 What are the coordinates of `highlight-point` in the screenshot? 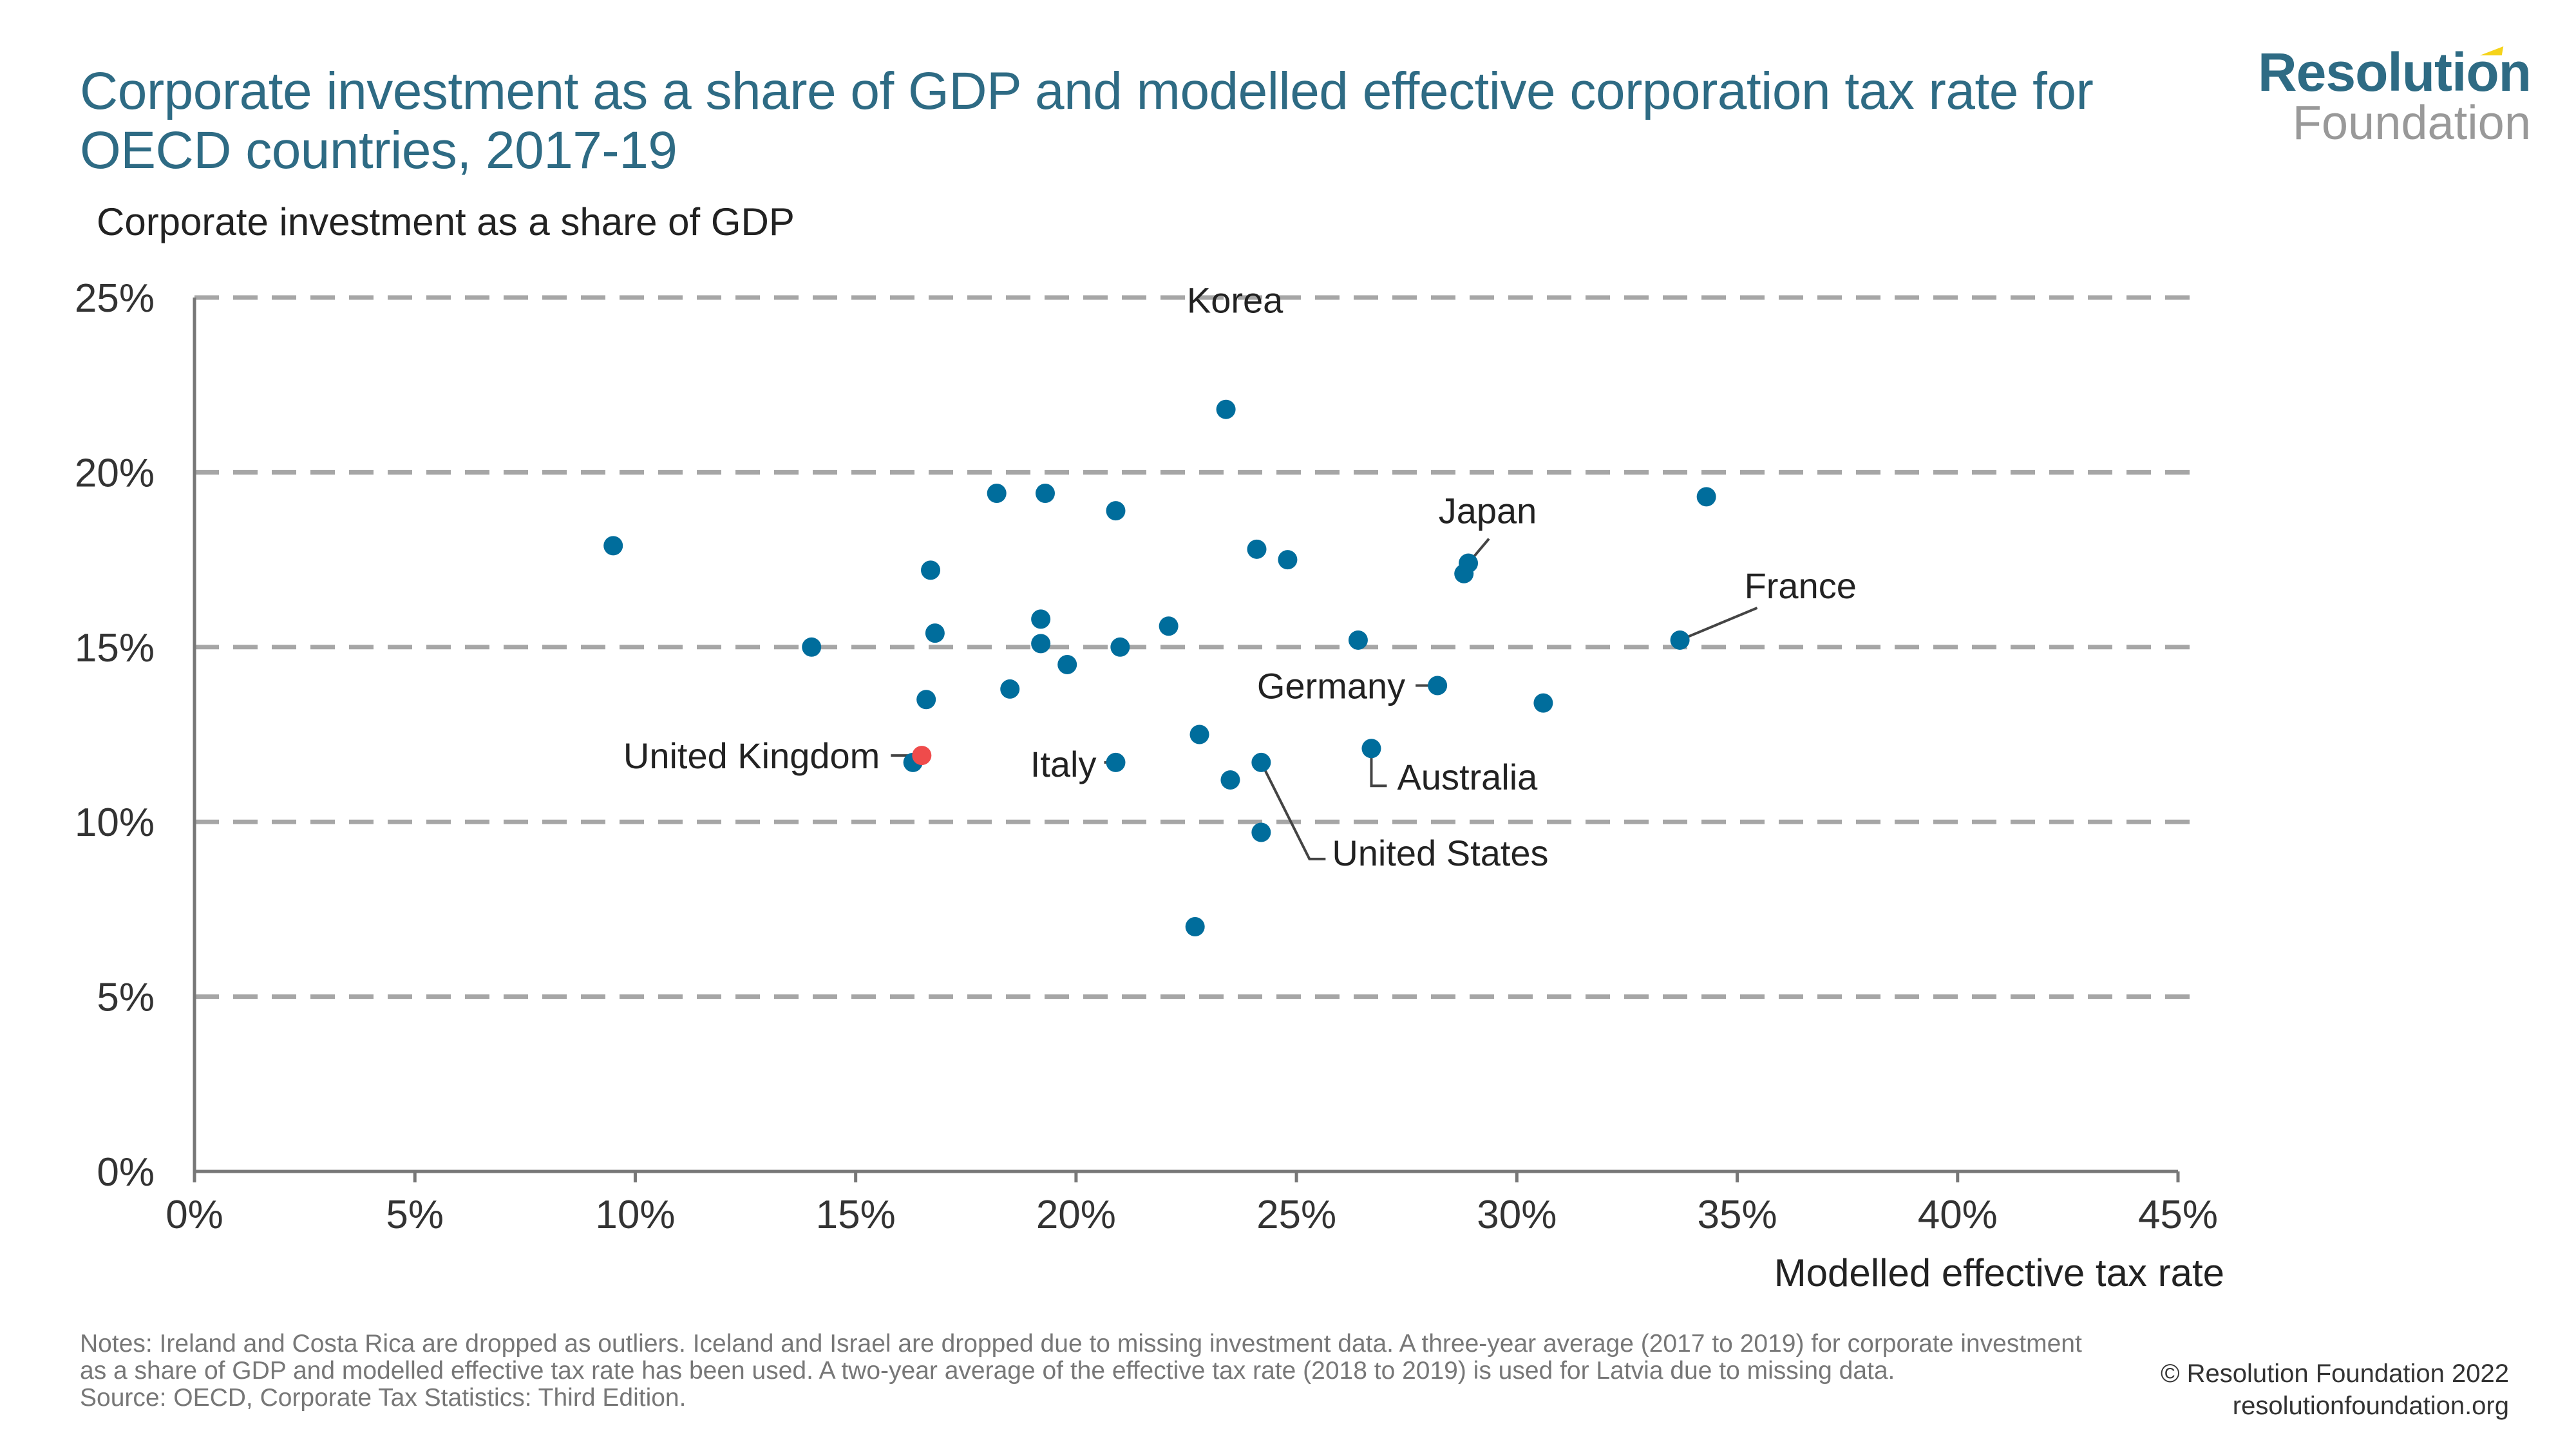 It's located at (922, 756).